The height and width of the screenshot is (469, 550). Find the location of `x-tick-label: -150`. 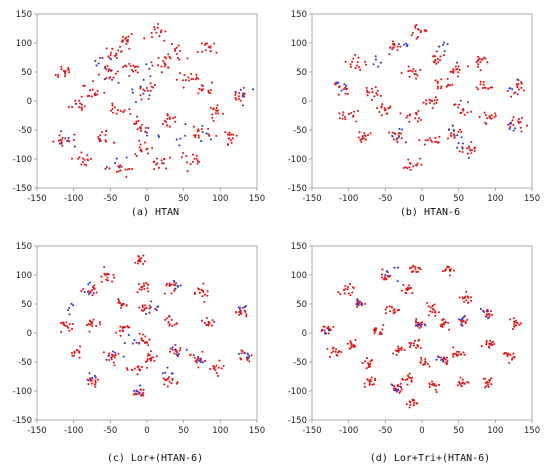

x-tick-label: -150 is located at coordinates (36, 199).